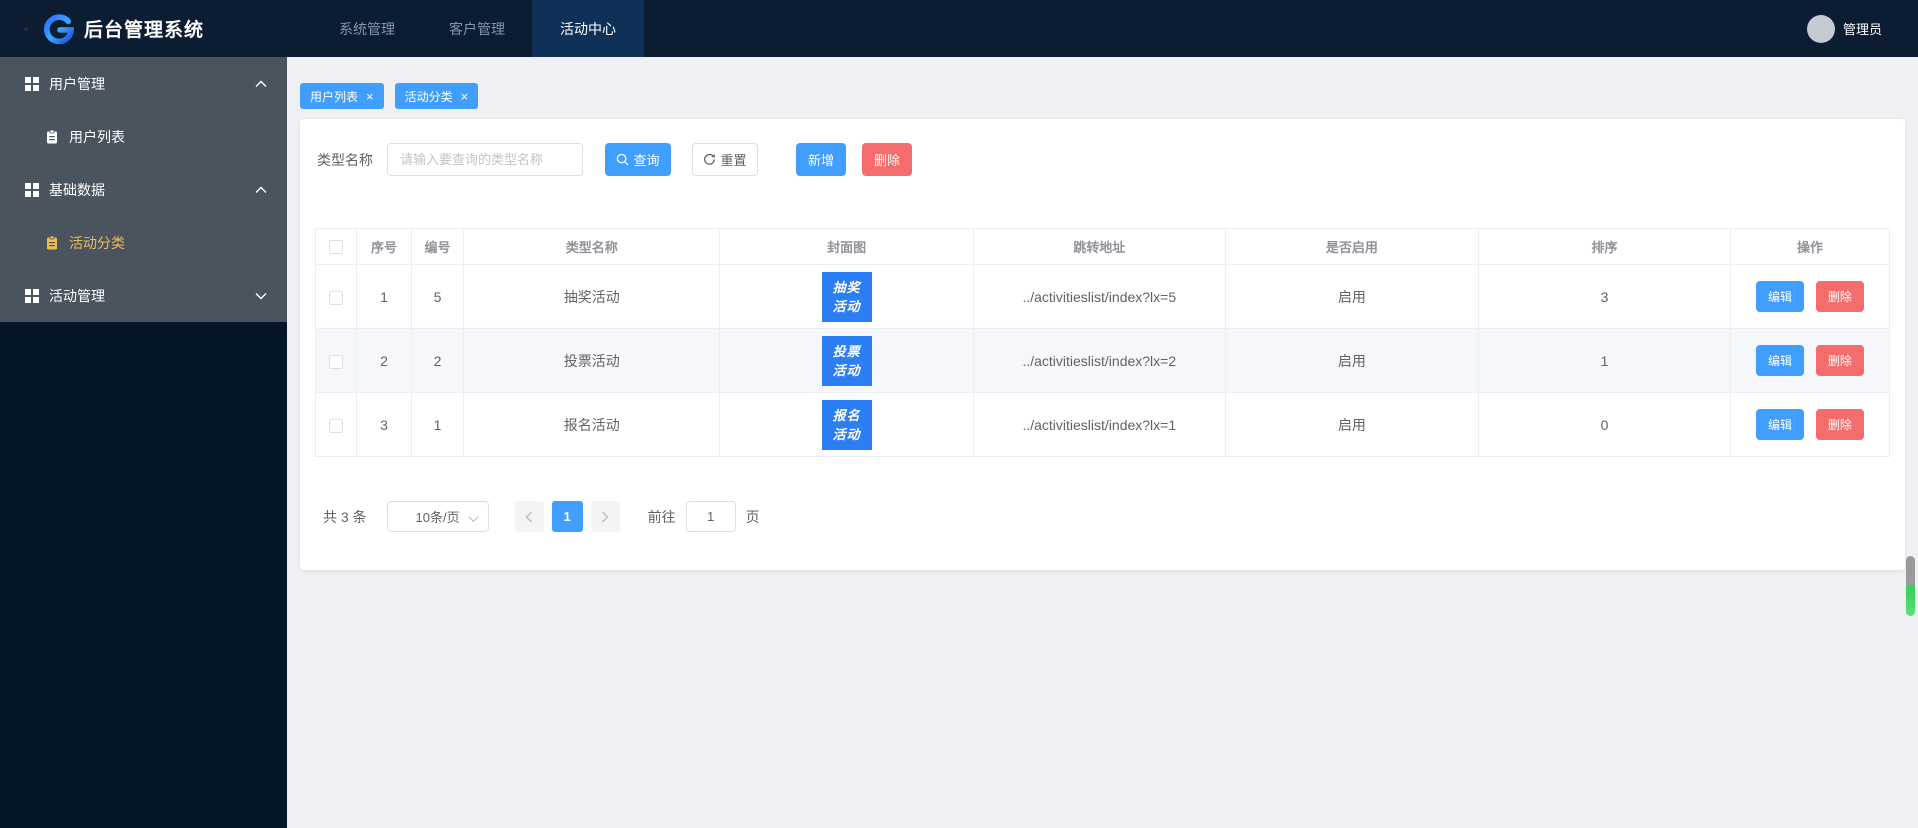 This screenshot has height=828, width=1918. Describe the element at coordinates (1102, 159) in the screenshot. I see `filter-row: 类型名称 查询 重置 新增` at that location.